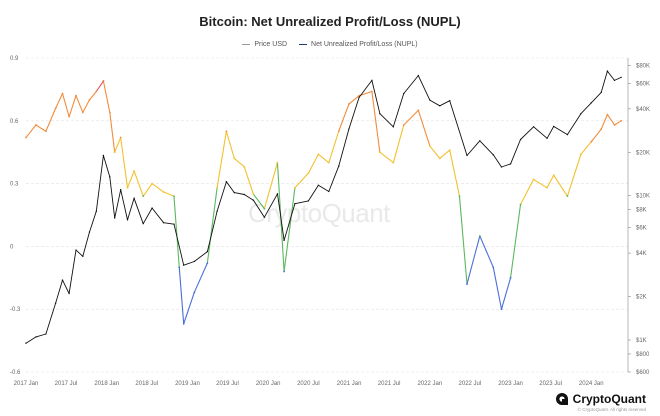 The image size is (660, 416). What do you see at coordinates (14, 59) in the screenshot?
I see `y-left-tick-label: 0.9` at bounding box center [14, 59].